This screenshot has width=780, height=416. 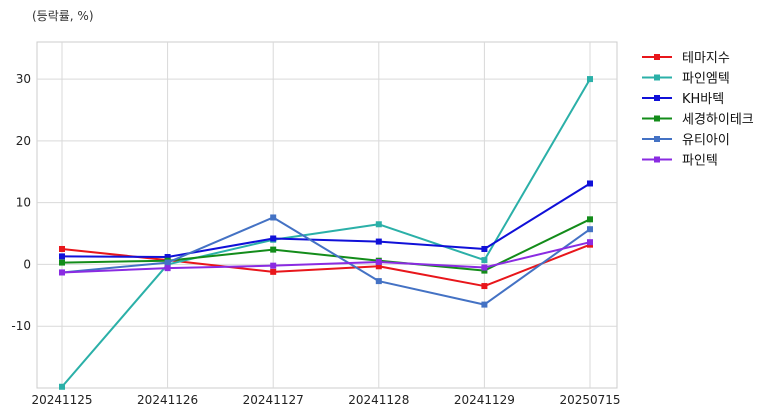 What do you see at coordinates (167, 400) in the screenshot?
I see `x-tick-label: 20241126` at bounding box center [167, 400].